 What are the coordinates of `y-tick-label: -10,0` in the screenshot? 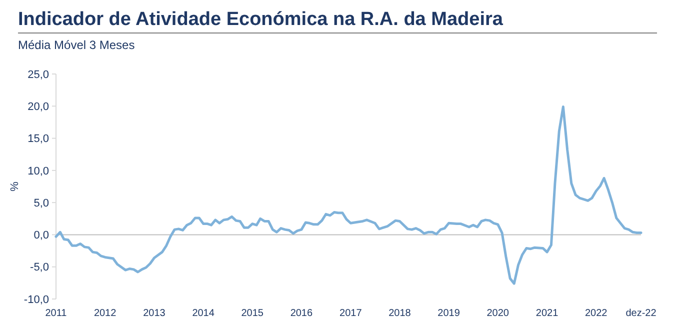 It's located at (36, 300).